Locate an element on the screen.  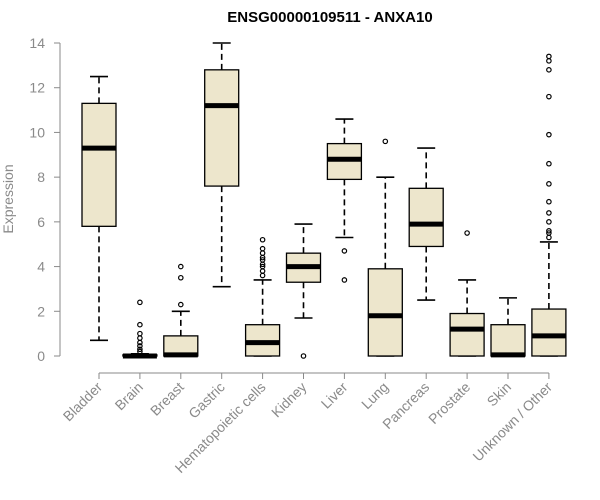
y-tick-label: 6 is located at coordinates (41, 222).